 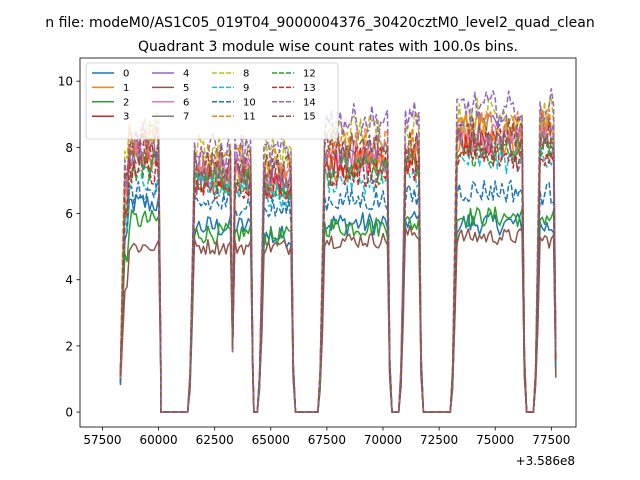 I want to click on x-tick-label: 62500, so click(x=215, y=440).